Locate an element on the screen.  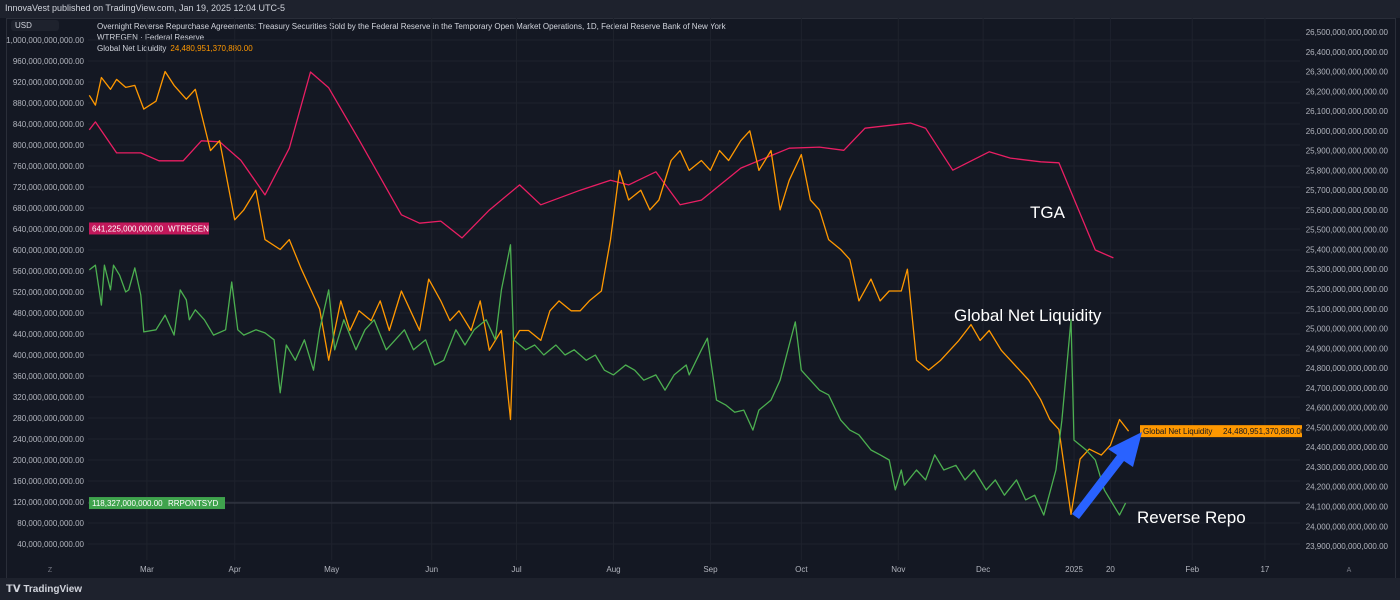
x-axis-tick: Sep is located at coordinates (710, 569).